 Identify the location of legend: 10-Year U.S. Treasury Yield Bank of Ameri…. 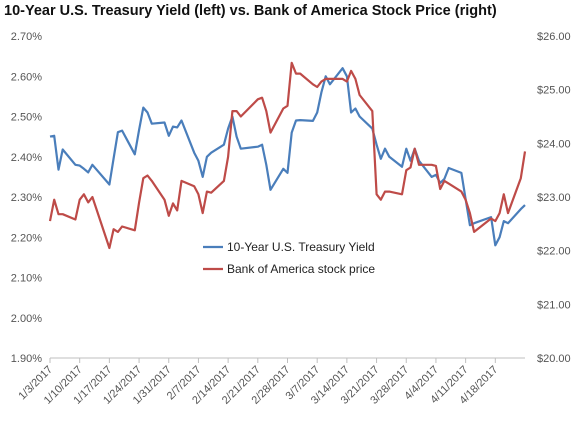
(289, 258).